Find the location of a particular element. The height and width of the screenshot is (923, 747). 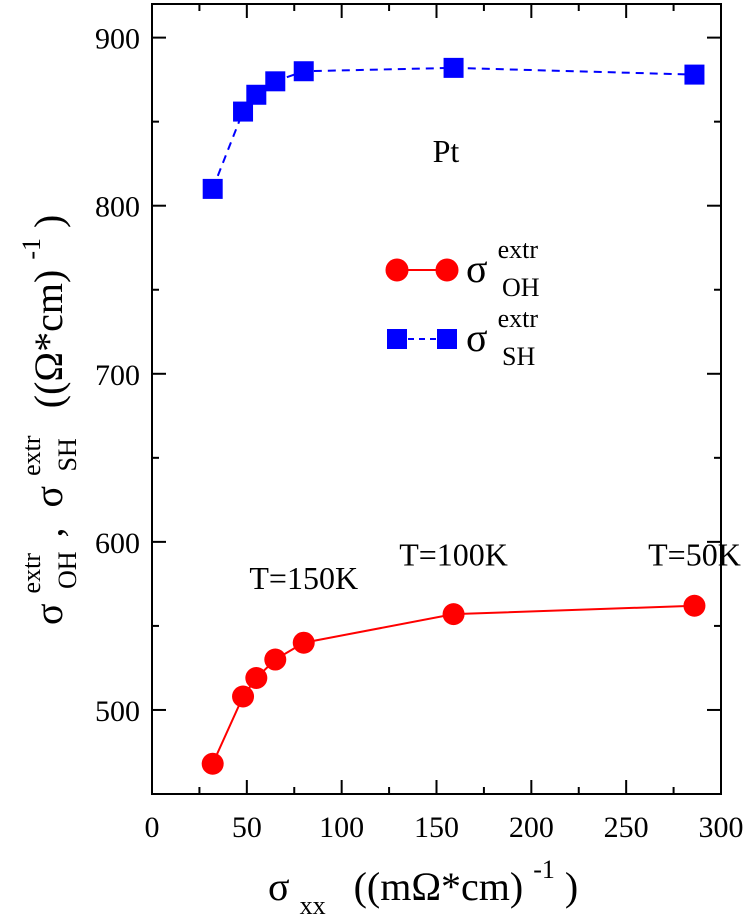

annotation-1: T=150K is located at coordinates (303, 578).